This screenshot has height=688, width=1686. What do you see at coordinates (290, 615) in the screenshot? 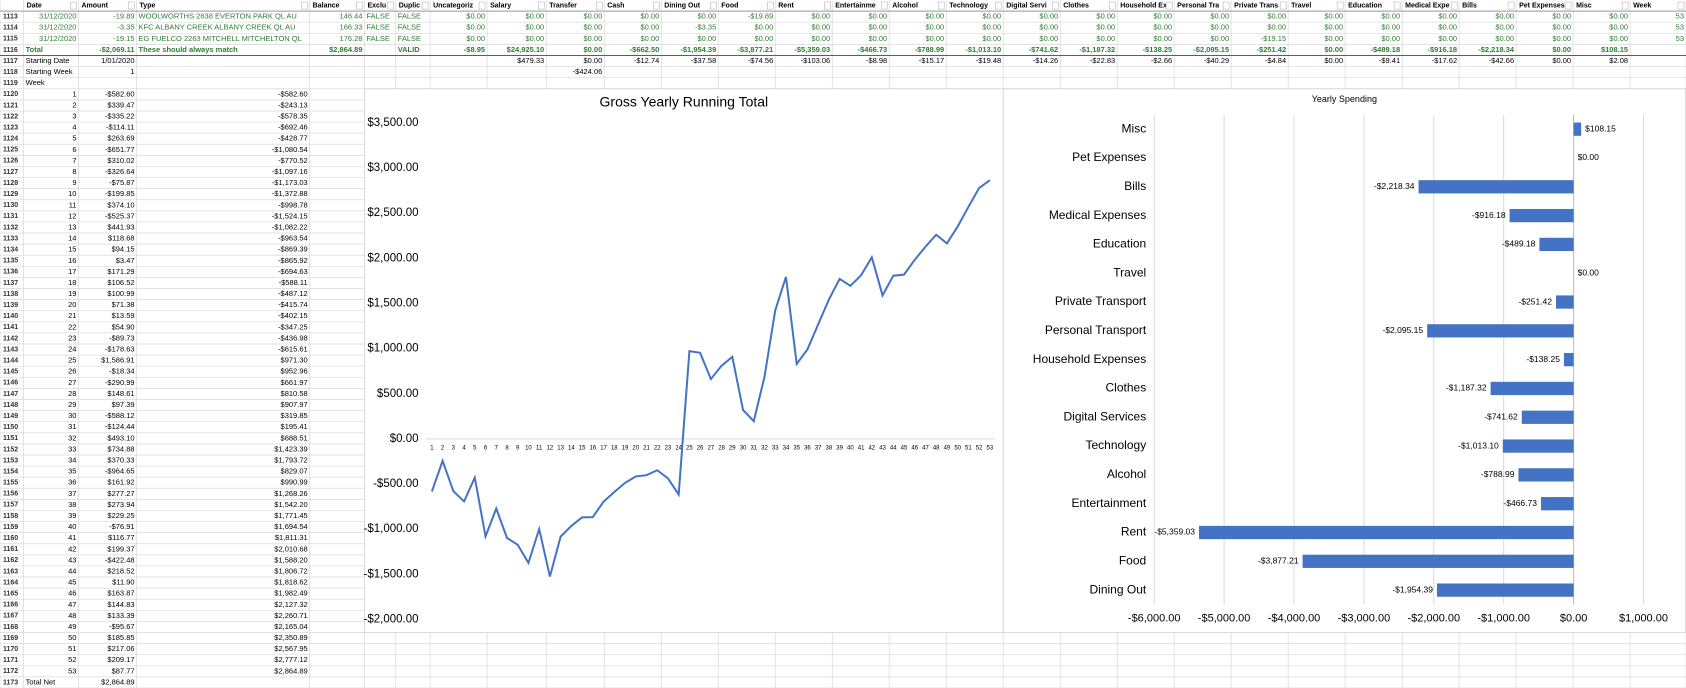
I see `cell: $2,260.71` at bounding box center [290, 615].